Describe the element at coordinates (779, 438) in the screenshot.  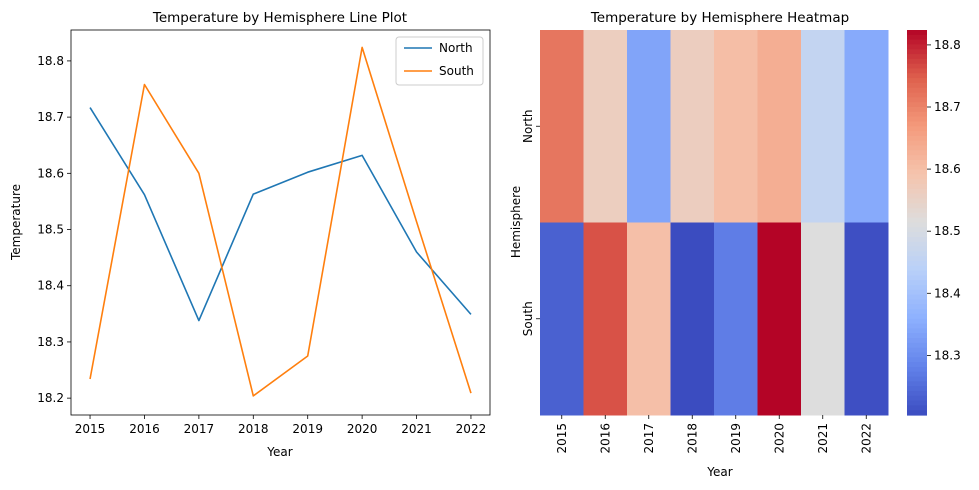
I see `heatmap-x-tick-label: 2020` at that location.